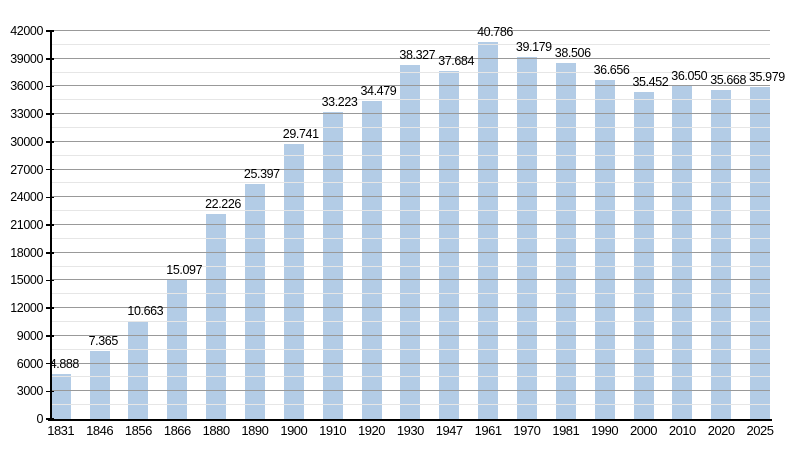 The width and height of the screenshot is (800, 450). Describe the element at coordinates (689, 76) in the screenshot. I see `bar-value-label: 36.050` at that location.